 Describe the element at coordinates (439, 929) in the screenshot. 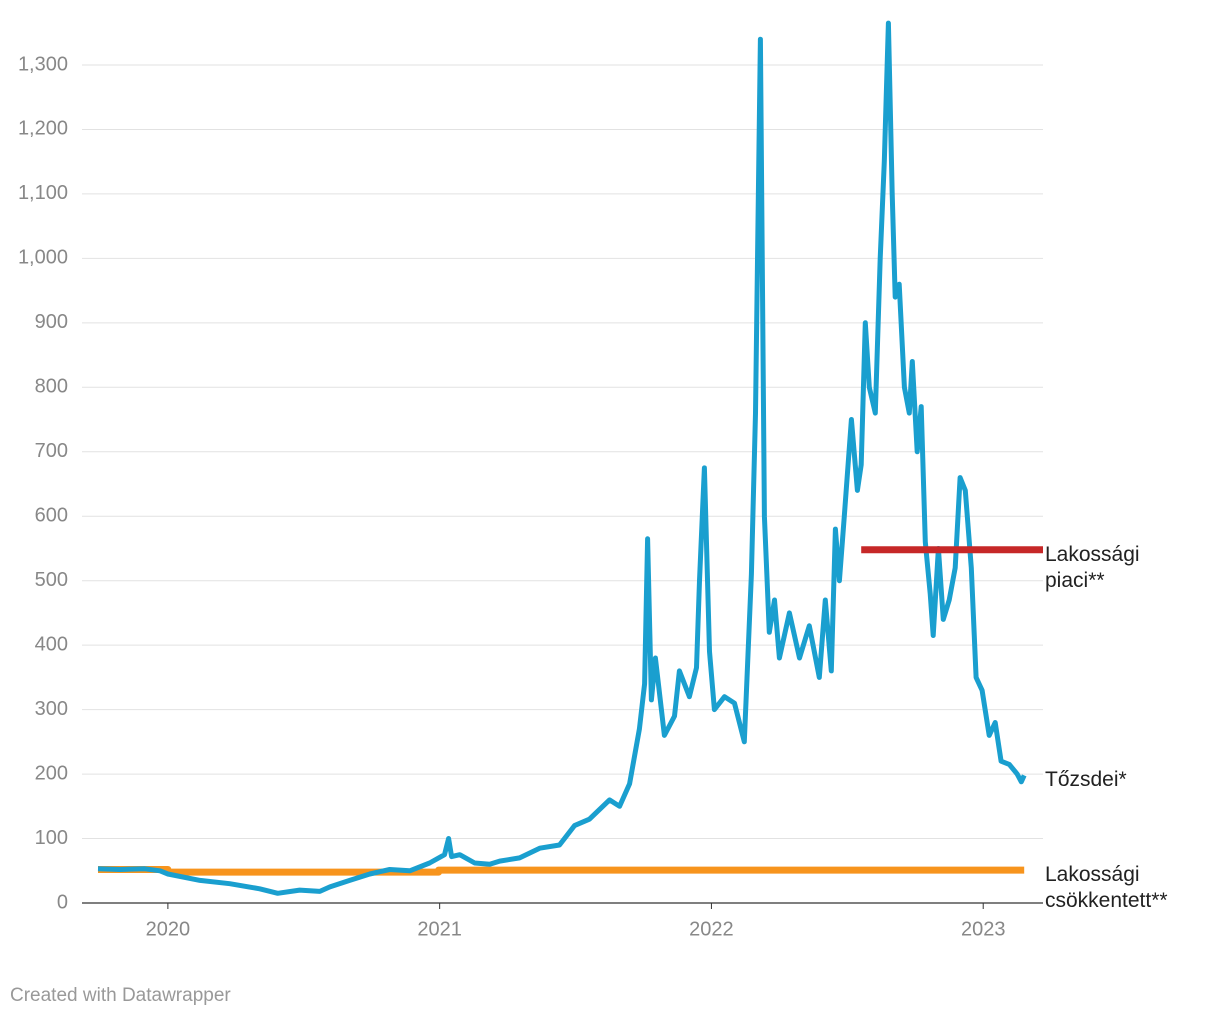

I see `x-tick-label: 2021` at that location.